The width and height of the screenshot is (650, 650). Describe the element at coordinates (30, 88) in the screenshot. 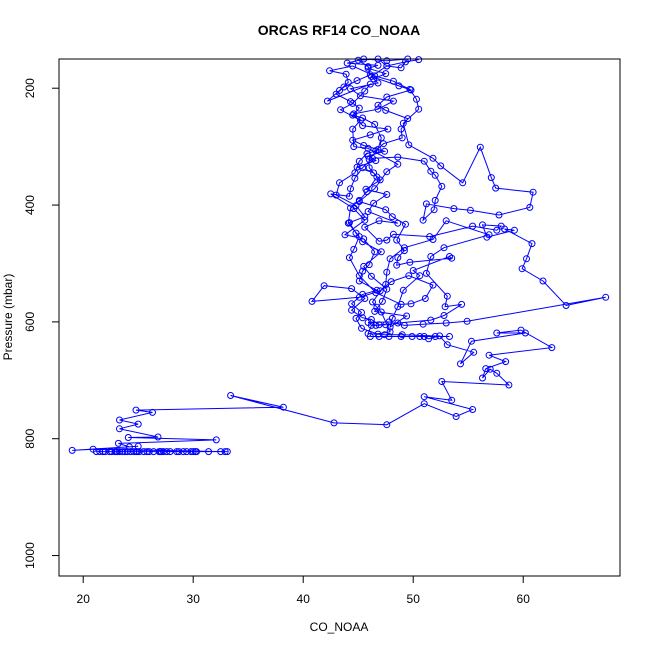

I see `y-tick-label: 200` at that location.